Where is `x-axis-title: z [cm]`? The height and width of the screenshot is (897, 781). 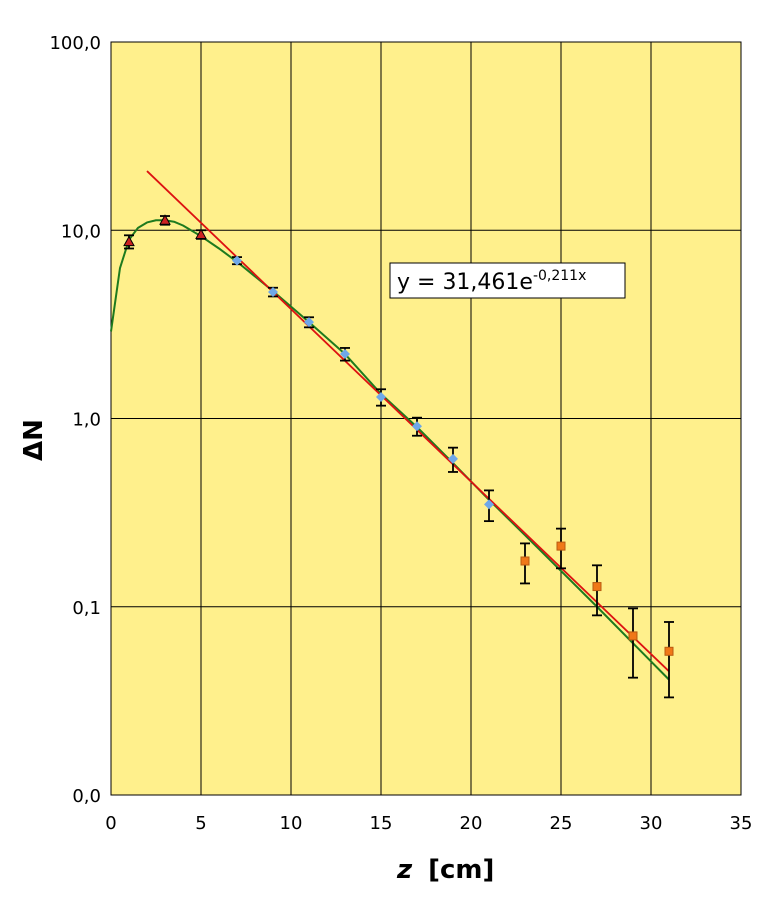 x-axis-title: z [cm] is located at coordinates (445, 870).